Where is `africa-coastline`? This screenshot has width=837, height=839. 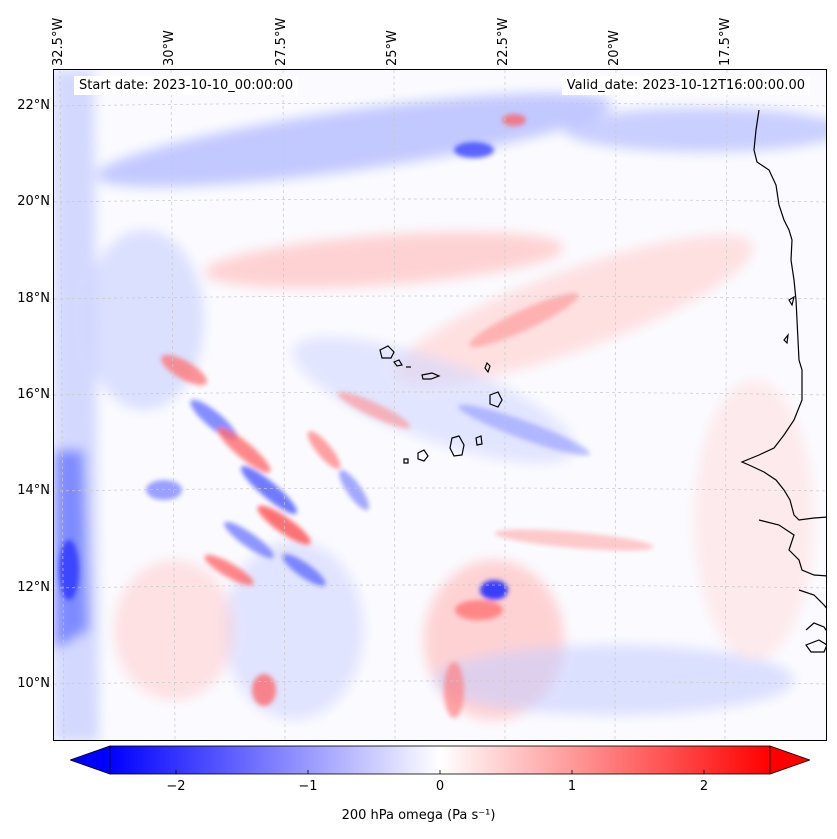 africa-coastline is located at coordinates (783, 315).